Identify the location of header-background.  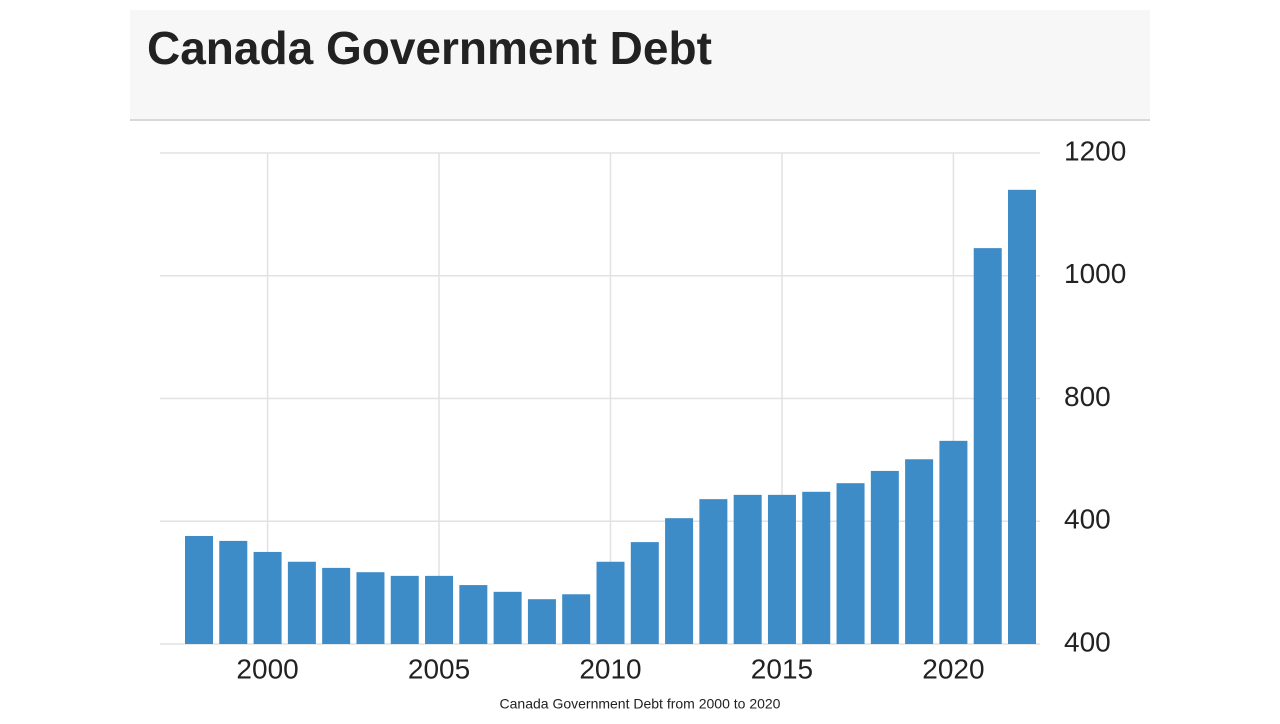
(640, 65).